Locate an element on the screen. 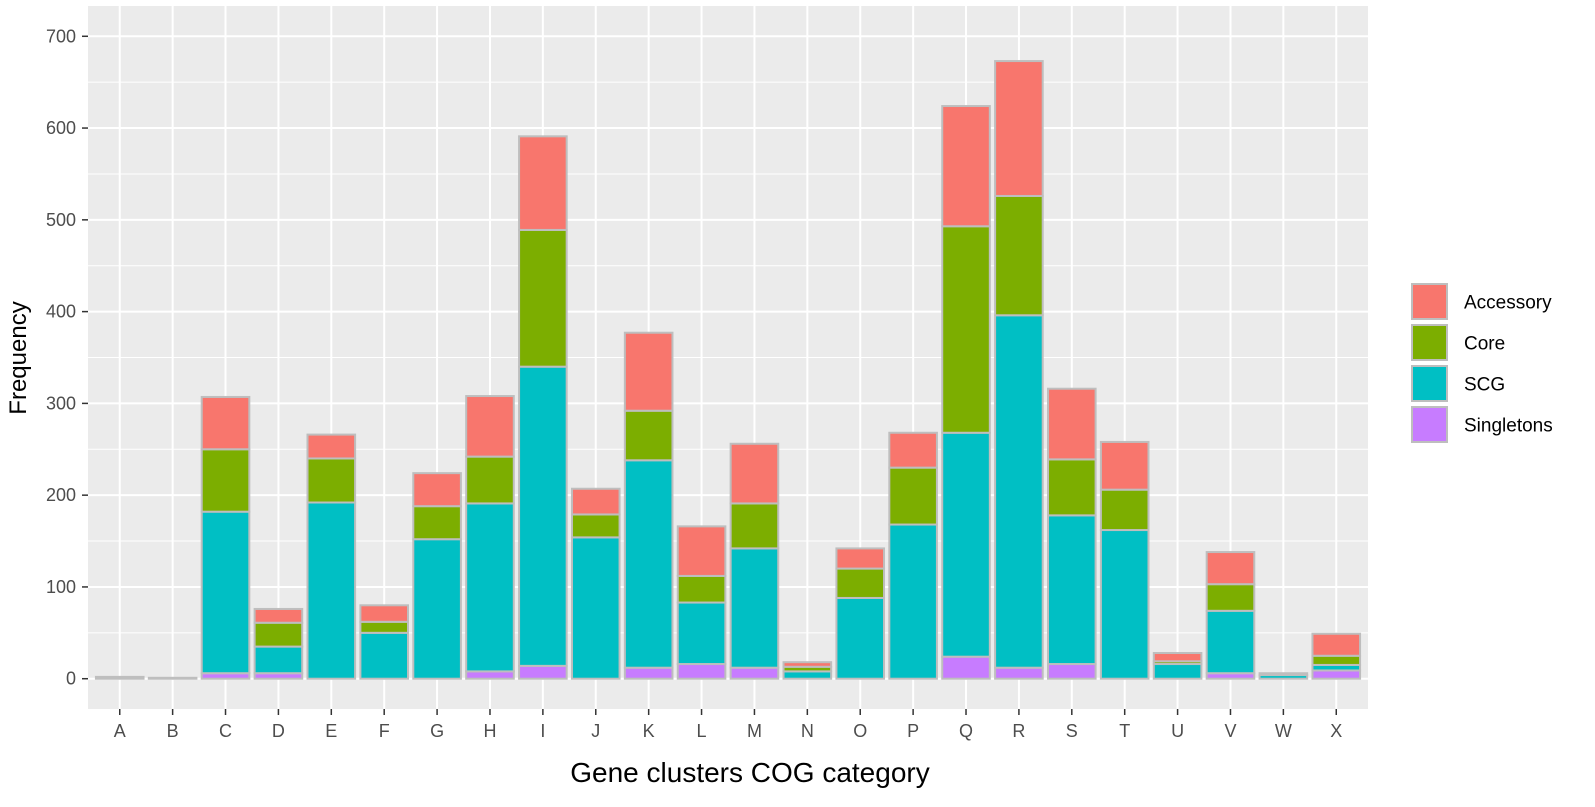 This screenshot has width=1595, height=807. bar-core-R is located at coordinates (1019, 255).